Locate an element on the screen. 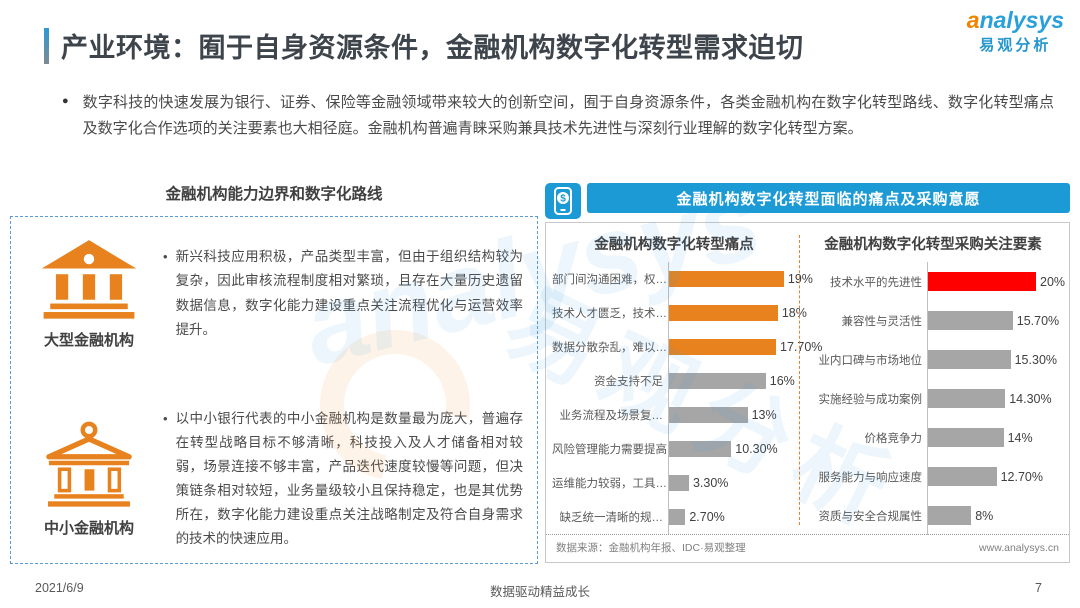 This screenshot has width=1080, height=608. bar-track: 13% is located at coordinates (732, 415).